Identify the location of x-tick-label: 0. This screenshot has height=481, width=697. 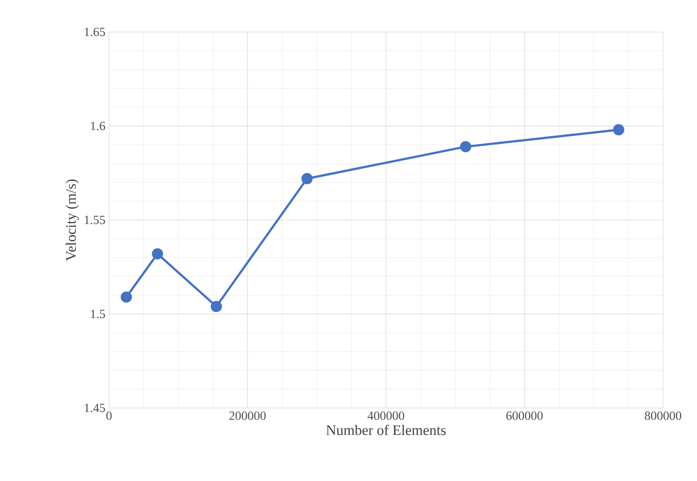
(109, 416).